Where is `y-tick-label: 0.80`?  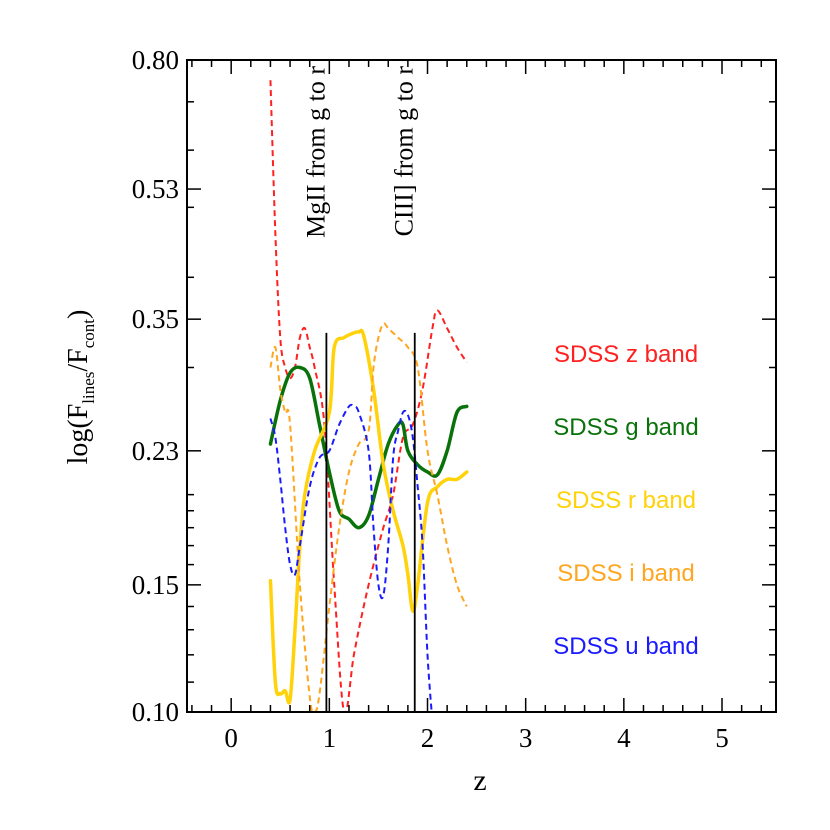
y-tick-label: 0.80 is located at coordinates (155, 60).